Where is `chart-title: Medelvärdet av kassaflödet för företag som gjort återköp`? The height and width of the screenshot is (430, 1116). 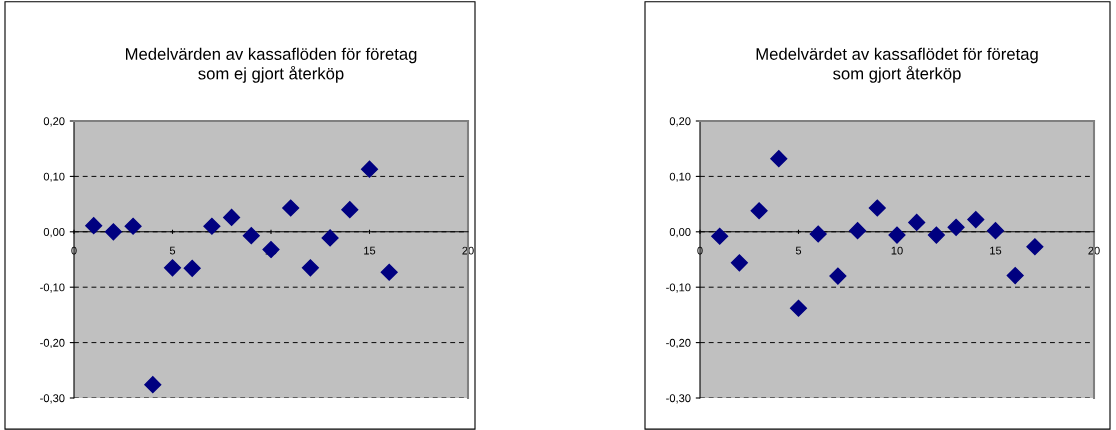
chart-title: Medelvärdet av kassaflödet för företag som gjort återköp is located at coordinates (897, 65).